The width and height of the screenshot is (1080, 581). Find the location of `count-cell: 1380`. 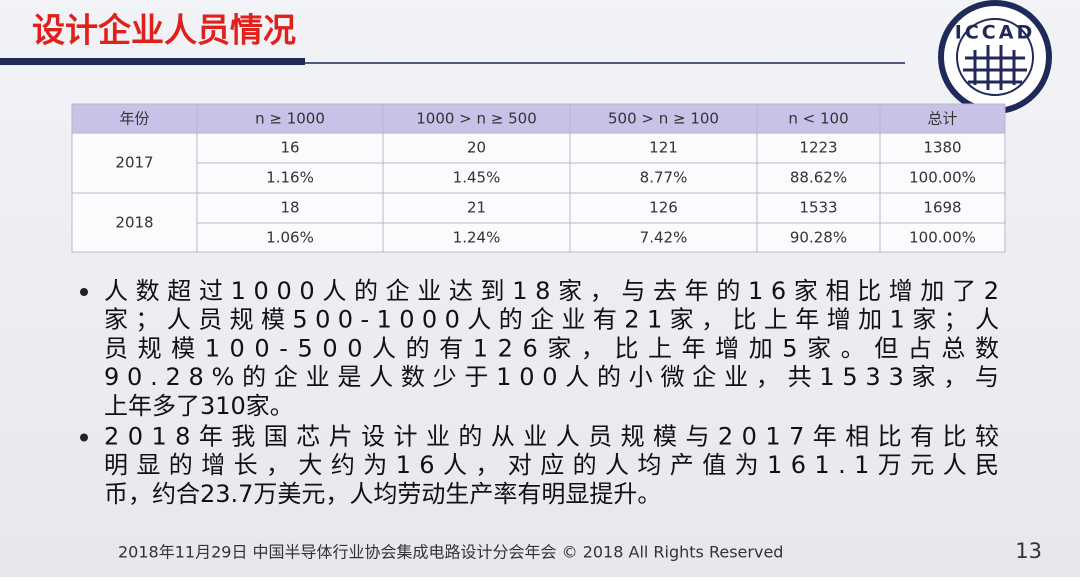

count-cell: 1380 is located at coordinates (942, 148).